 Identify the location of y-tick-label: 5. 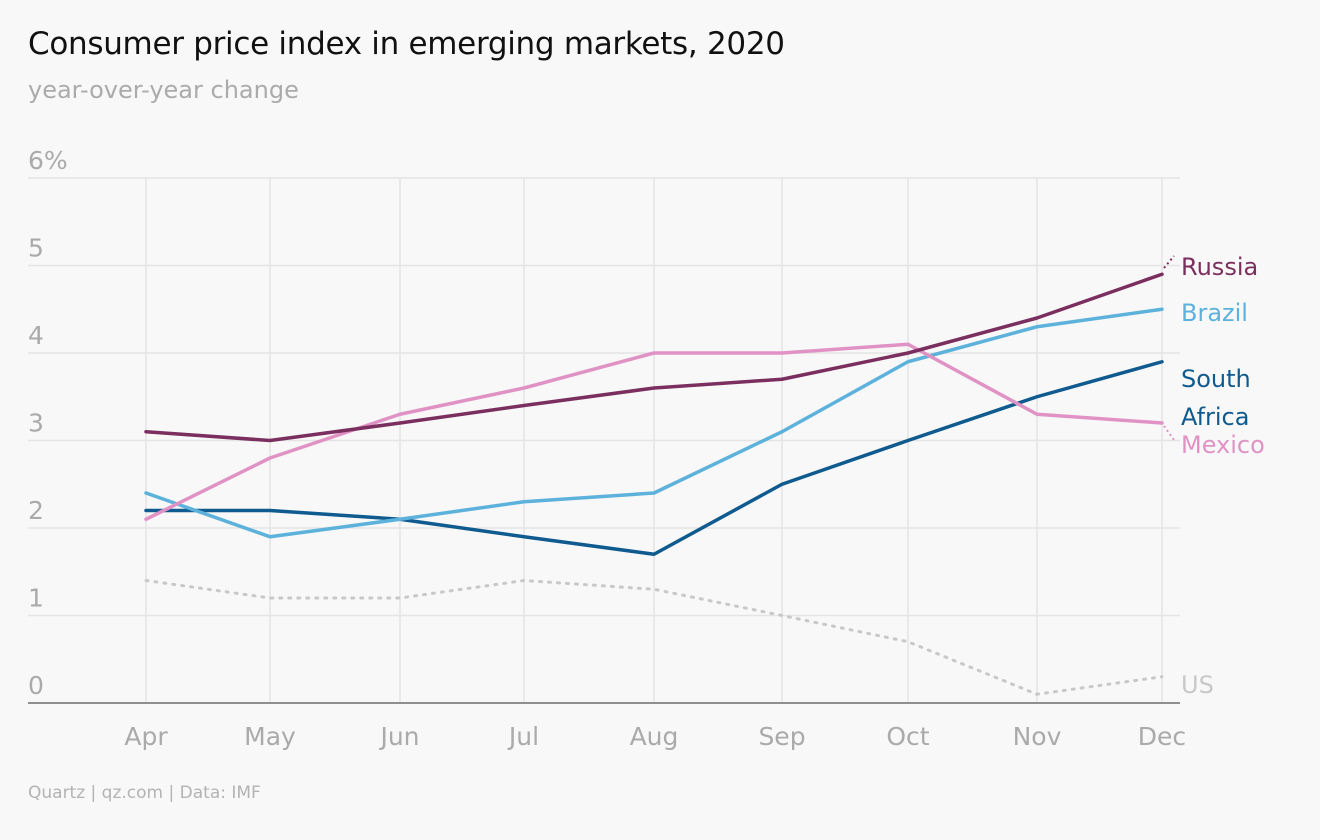
(36, 248).